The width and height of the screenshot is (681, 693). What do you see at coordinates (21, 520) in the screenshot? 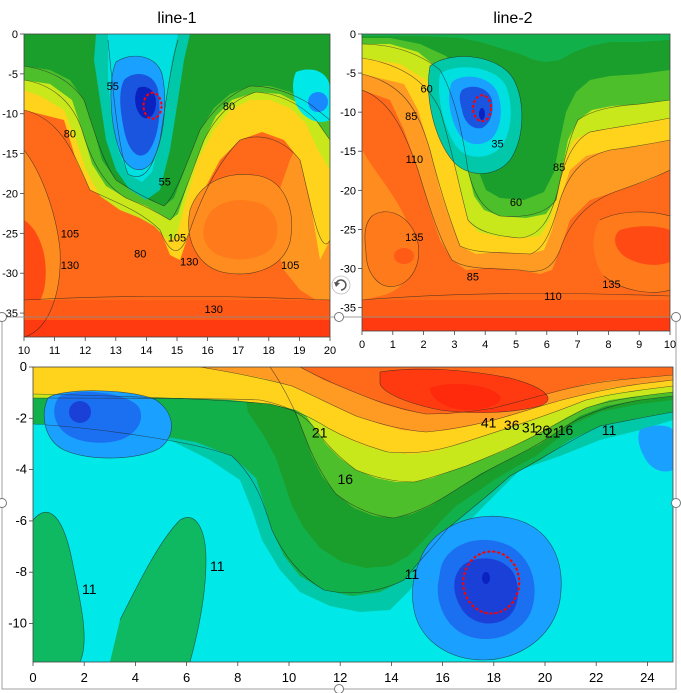
I see `y-tick-label: -6` at bounding box center [21, 520].